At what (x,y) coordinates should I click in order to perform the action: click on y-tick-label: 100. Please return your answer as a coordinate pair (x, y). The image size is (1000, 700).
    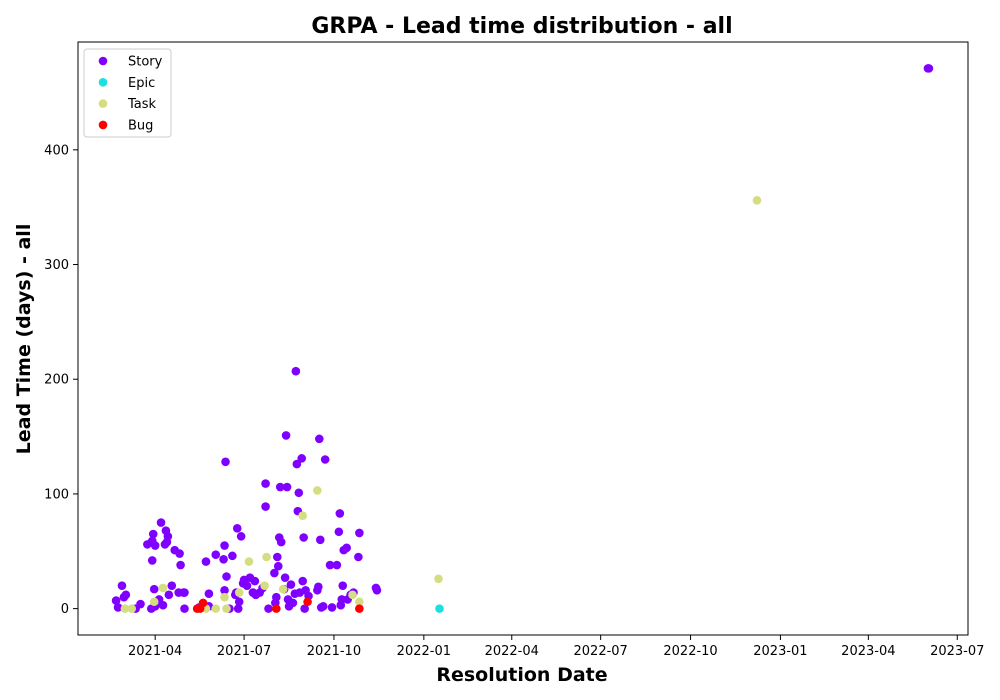
    Looking at the image, I should click on (56, 494).